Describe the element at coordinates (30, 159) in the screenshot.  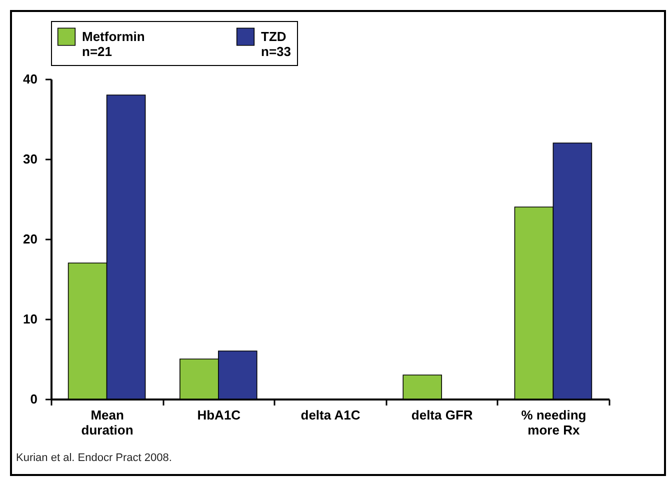
I see `y-tick-label: 30` at that location.